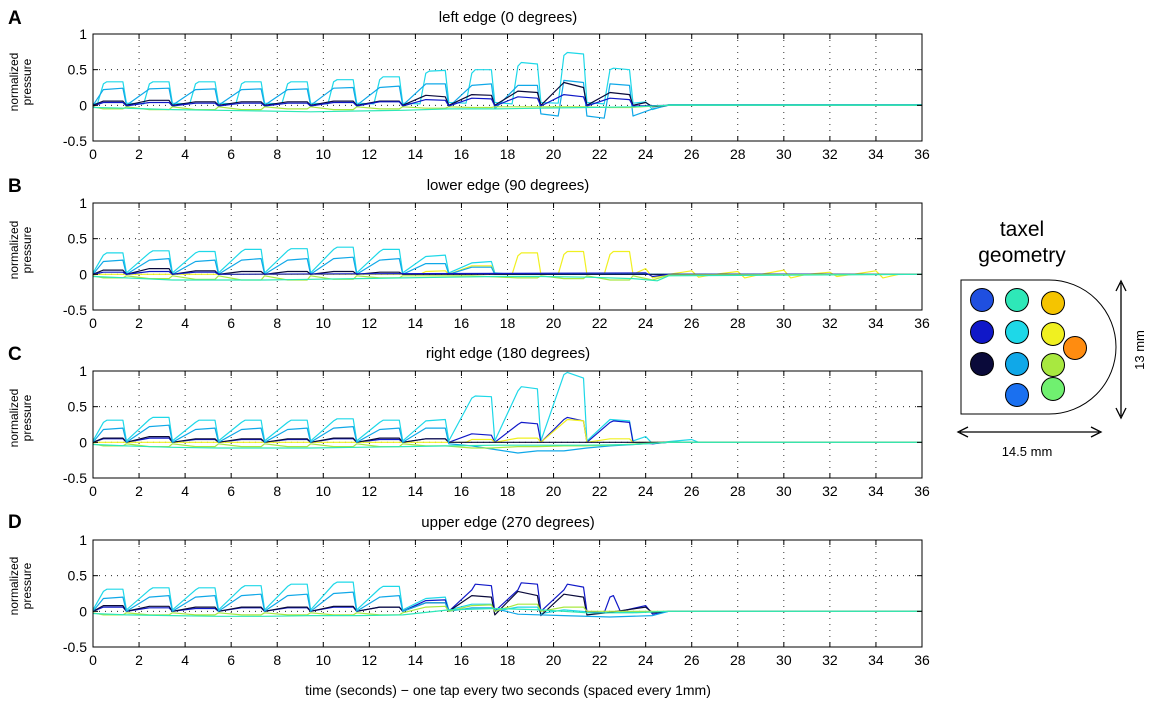  Describe the element at coordinates (185, 154) in the screenshot. I see `x-tick-label: 4` at that location.